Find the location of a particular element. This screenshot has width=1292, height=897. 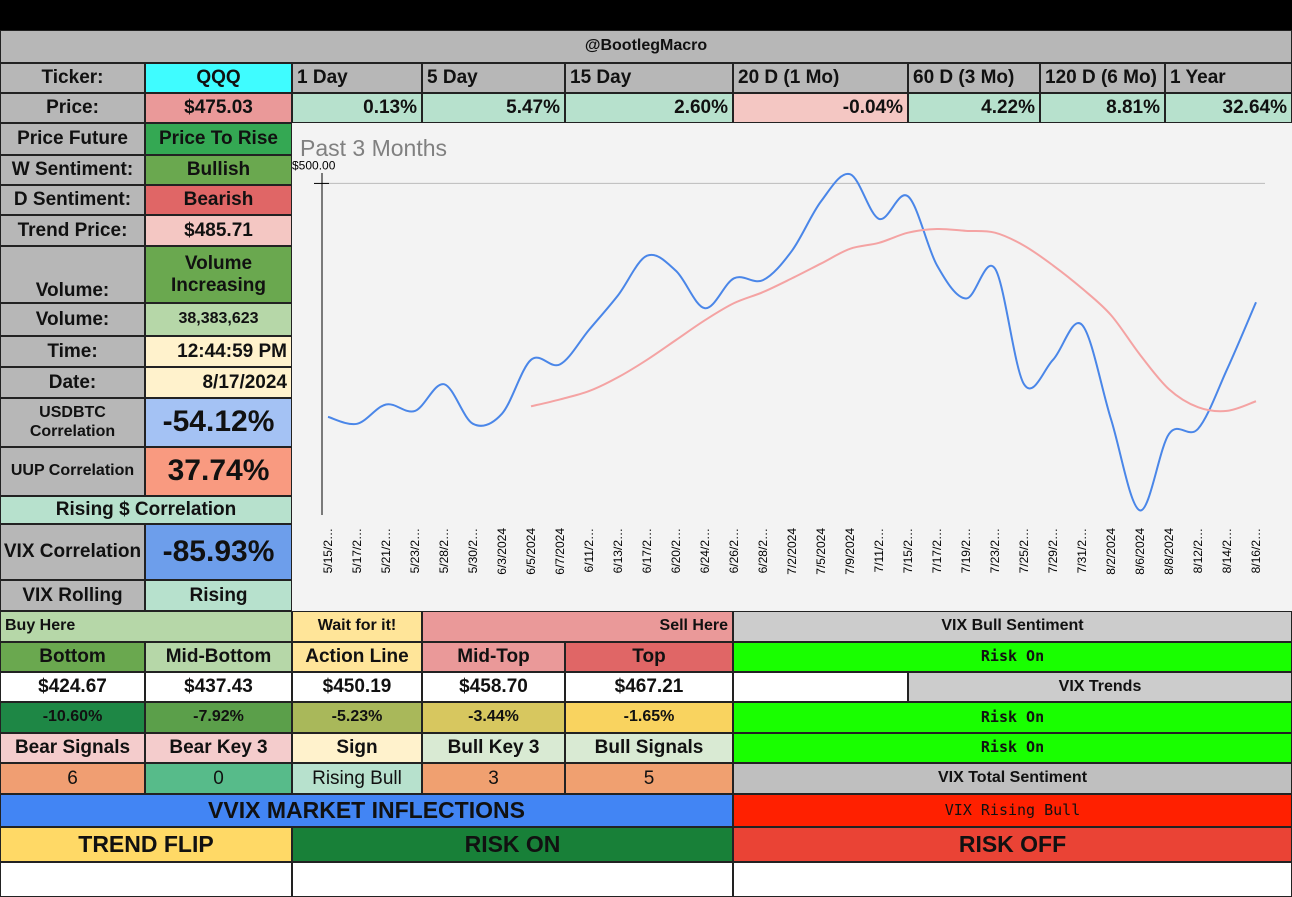

usdbtc-label: USDBTC Correlation is located at coordinates (72, 422).